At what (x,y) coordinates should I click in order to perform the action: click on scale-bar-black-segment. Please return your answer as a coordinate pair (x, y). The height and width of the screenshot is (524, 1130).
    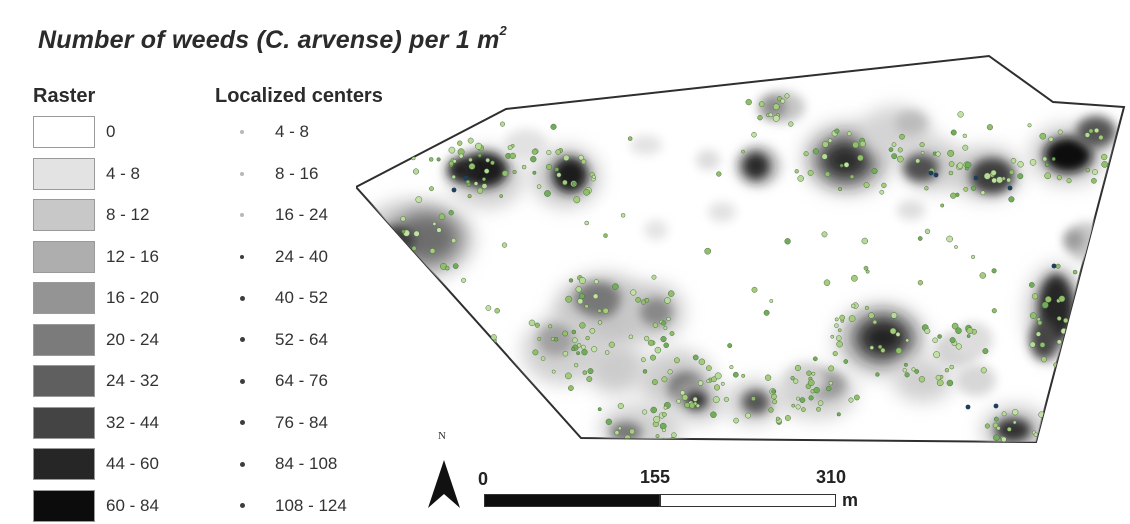
    Looking at the image, I should click on (572, 500).